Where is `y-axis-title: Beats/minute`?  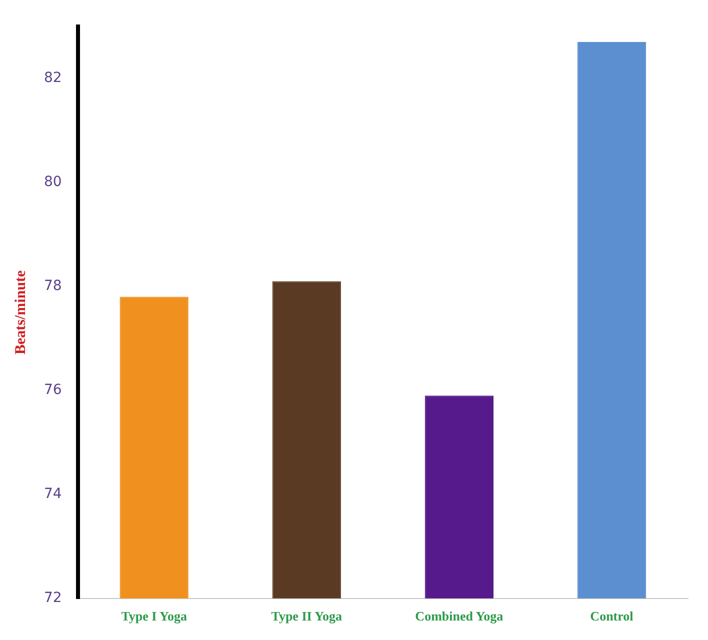 y-axis-title: Beats/minute is located at coordinates (20, 312).